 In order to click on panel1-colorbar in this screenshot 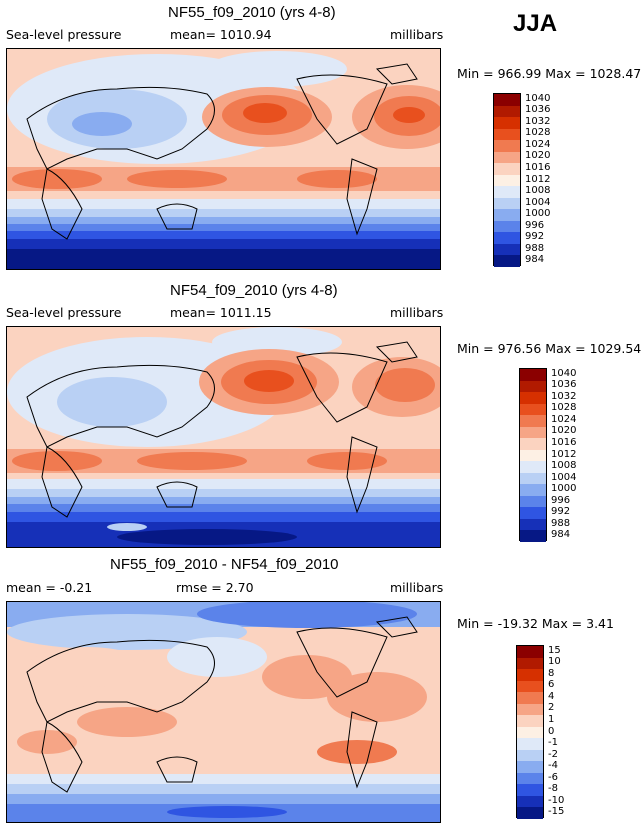, I will do `click(507, 180)`.